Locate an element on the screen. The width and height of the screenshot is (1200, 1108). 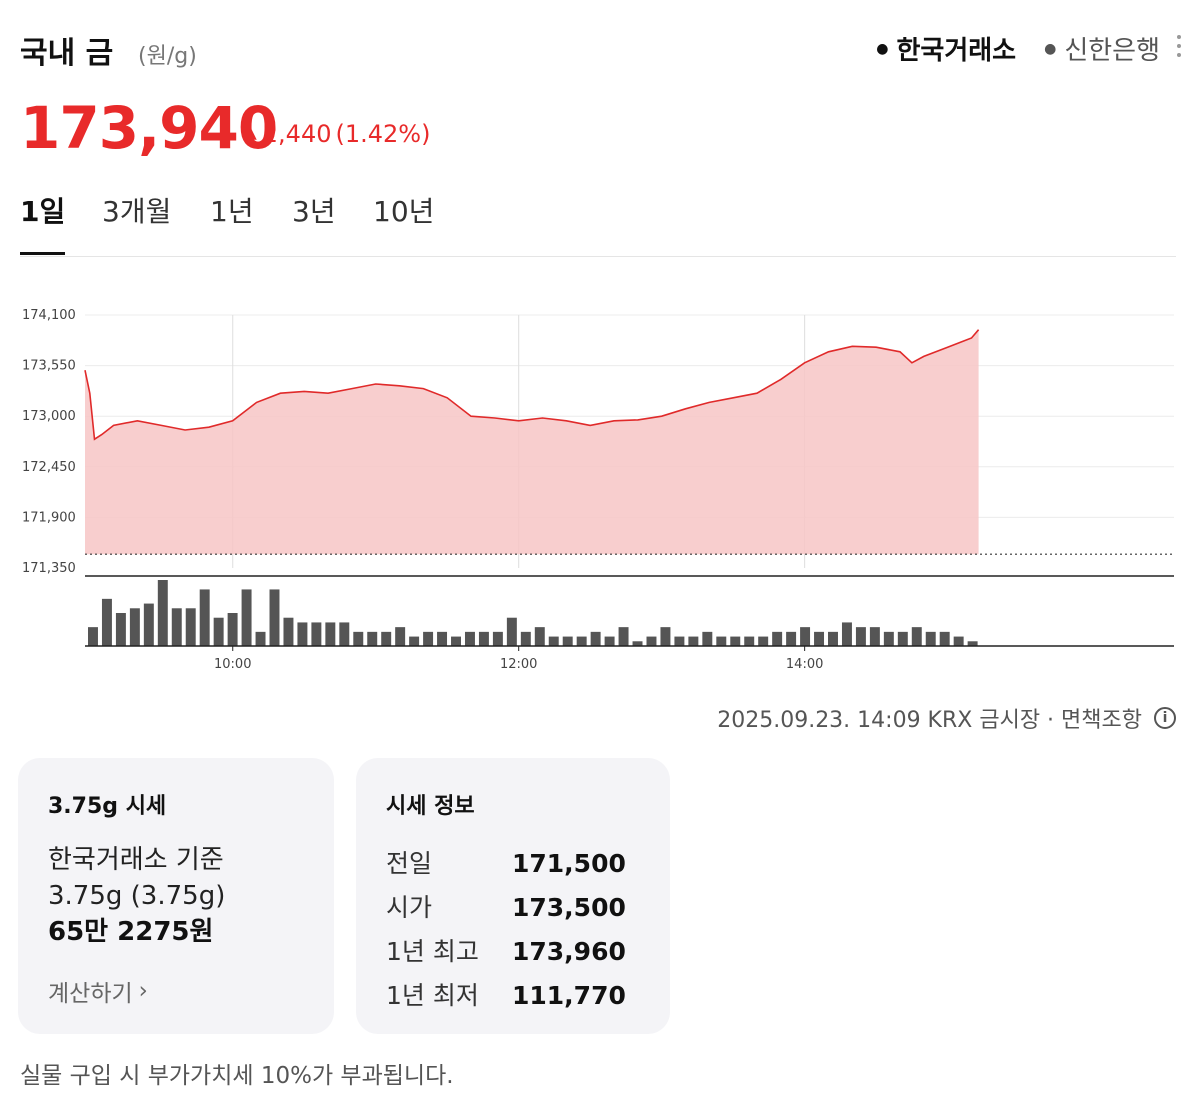
source-shinhan: ● 신한은행 is located at coordinates (1102, 48).